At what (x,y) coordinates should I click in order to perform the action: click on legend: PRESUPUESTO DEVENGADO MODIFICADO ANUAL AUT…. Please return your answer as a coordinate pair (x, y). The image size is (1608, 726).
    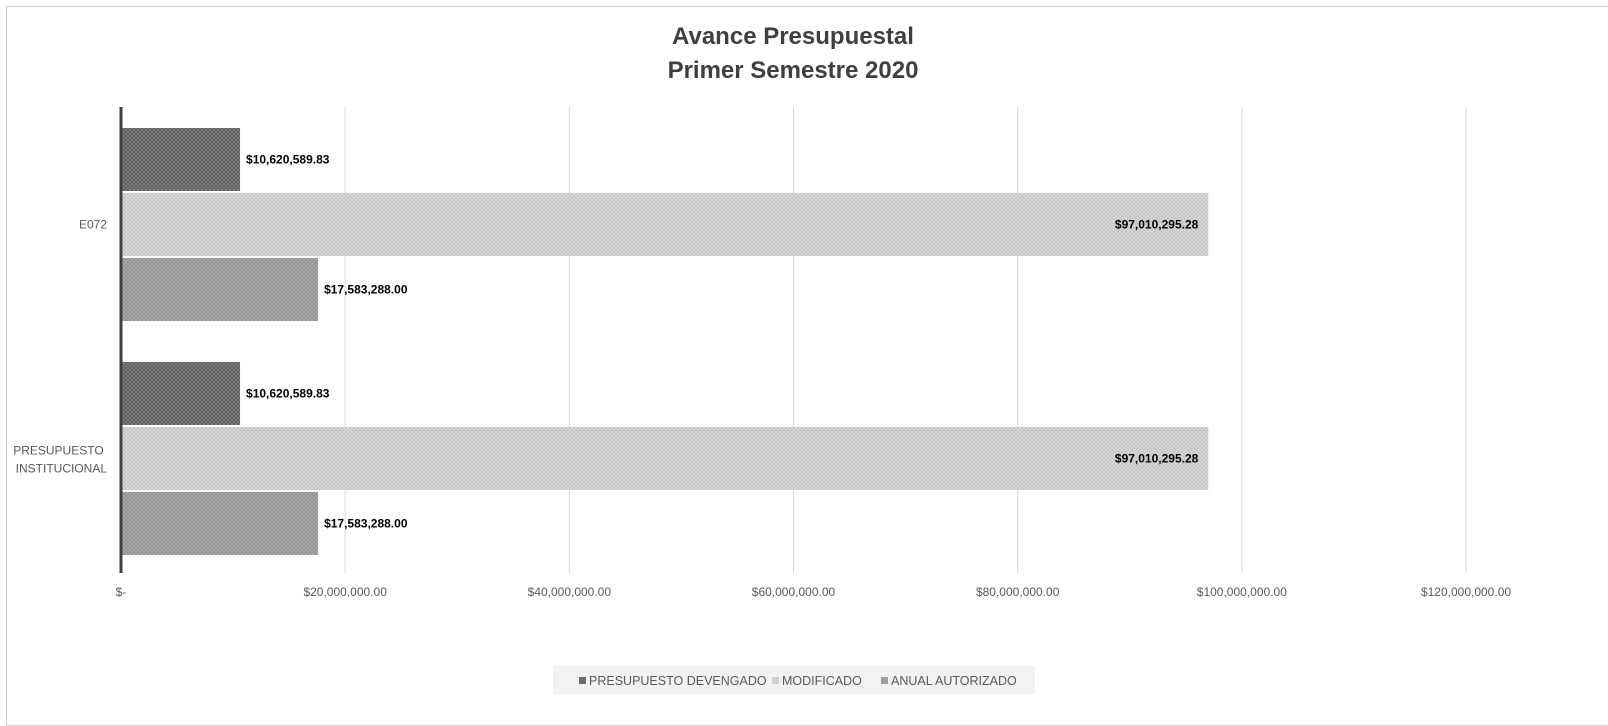
    Looking at the image, I should click on (798, 681).